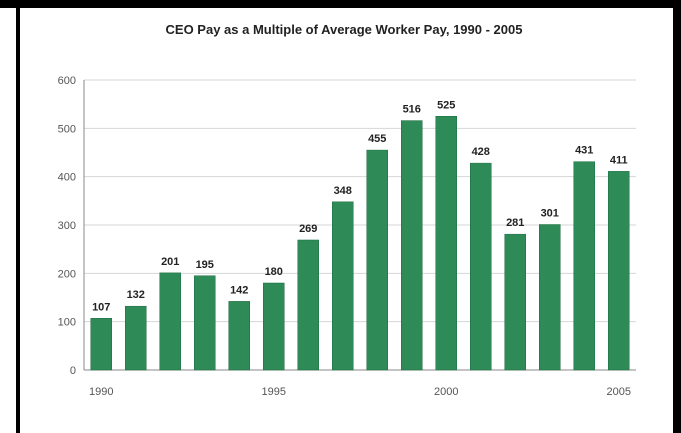 This screenshot has width=681, height=433. What do you see at coordinates (67, 178) in the screenshot?
I see `y-tick-label: 400` at bounding box center [67, 178].